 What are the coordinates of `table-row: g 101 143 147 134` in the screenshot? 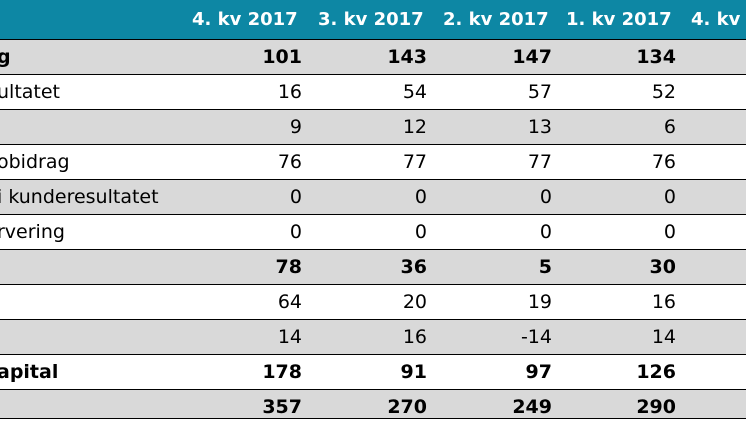 It's located at (373, 56).